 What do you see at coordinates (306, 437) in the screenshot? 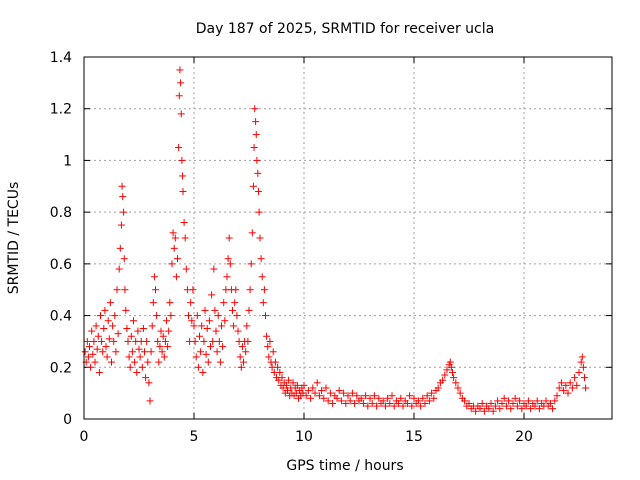
I see `x-tick-labels: 0 5 10 15 20` at bounding box center [306, 437].